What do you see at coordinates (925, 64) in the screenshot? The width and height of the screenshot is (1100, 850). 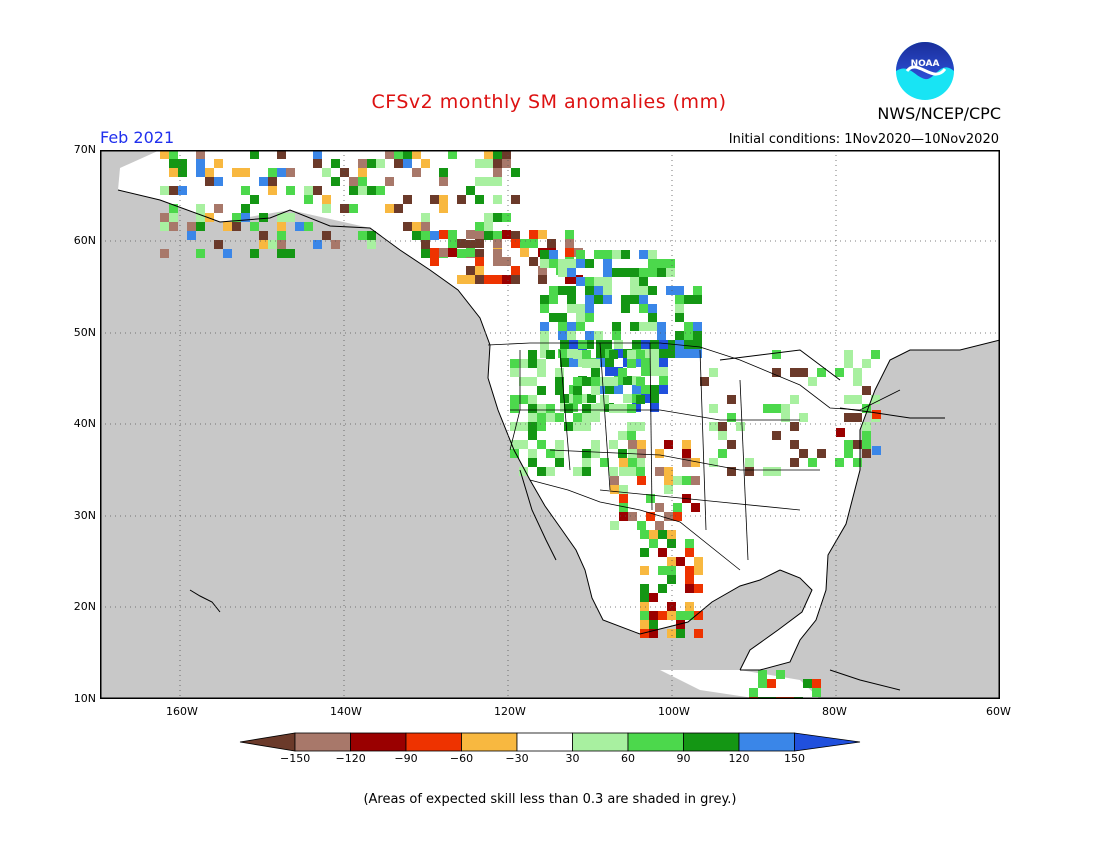 I see `logo-text: NOAA` at bounding box center [925, 64].